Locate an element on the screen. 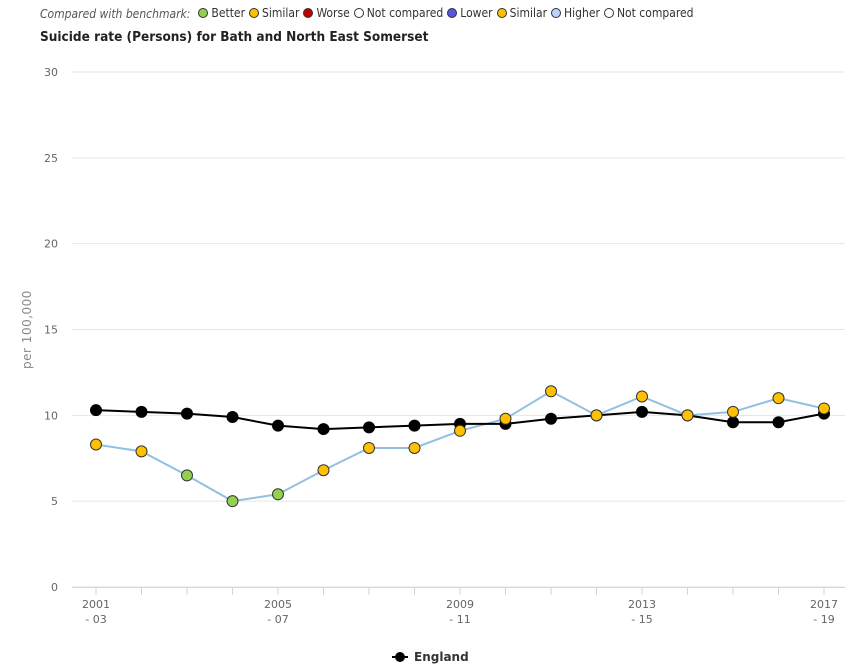 This screenshot has width=845, height=671. benchmark-legend-label: Worse is located at coordinates (333, 13).